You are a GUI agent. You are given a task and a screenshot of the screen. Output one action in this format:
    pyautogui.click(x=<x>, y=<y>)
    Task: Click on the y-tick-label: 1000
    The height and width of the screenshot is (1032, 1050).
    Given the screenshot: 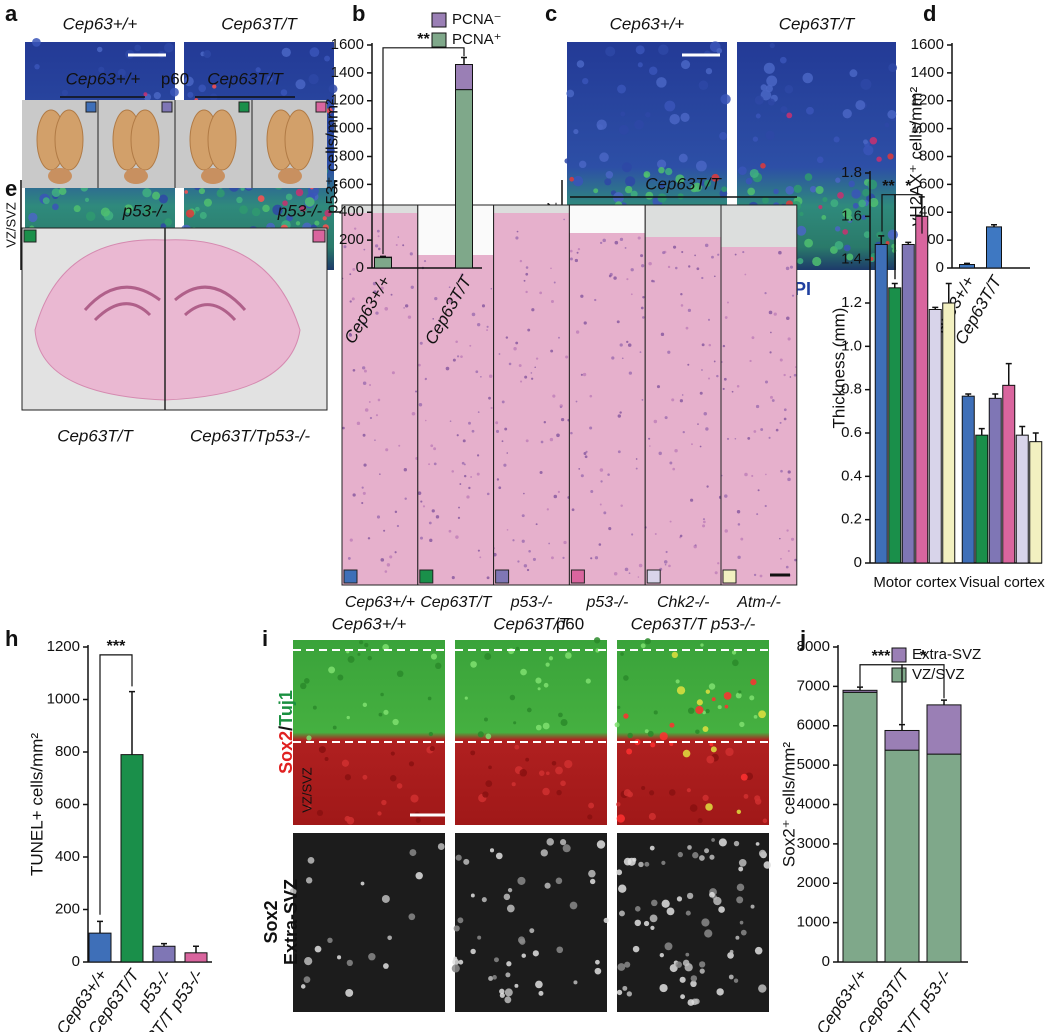 What is the action you would take?
    pyautogui.click(x=927, y=128)
    